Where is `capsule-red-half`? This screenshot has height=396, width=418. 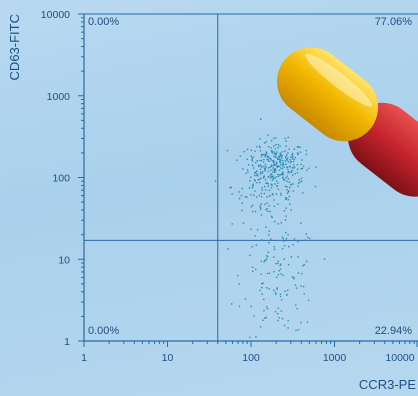 capsule-red-half is located at coordinates (382, 149).